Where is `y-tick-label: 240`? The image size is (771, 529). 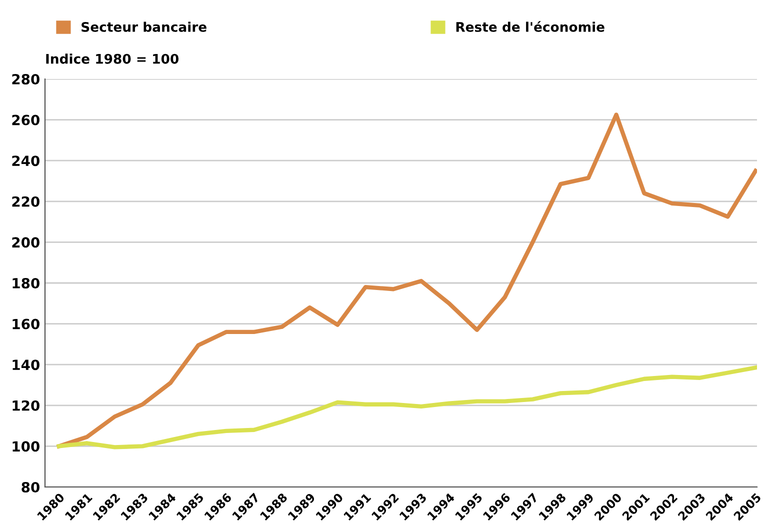
y-tick-label: 240 is located at coordinates (26, 161).